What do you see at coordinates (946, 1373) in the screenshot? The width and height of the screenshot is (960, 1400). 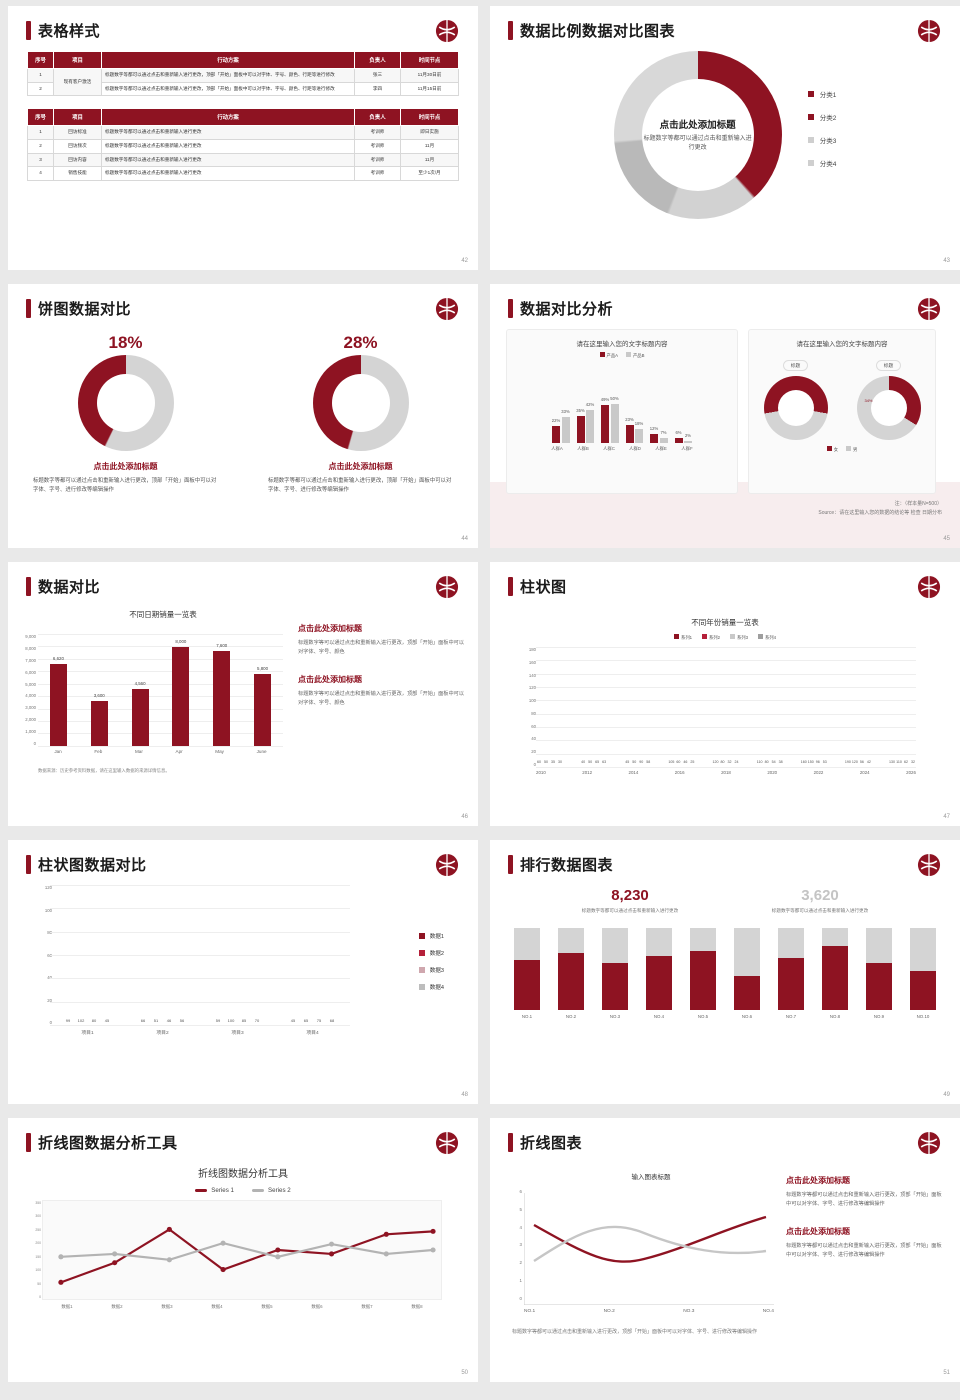 I see `slide-number: 51` at bounding box center [946, 1373].